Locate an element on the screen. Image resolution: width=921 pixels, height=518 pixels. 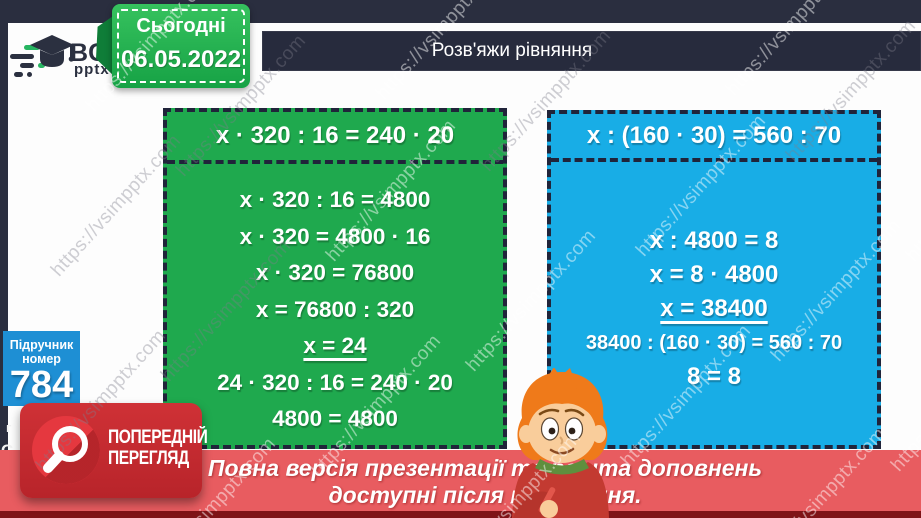
date-badge-label: Сьогодні is located at coordinates (181, 26).